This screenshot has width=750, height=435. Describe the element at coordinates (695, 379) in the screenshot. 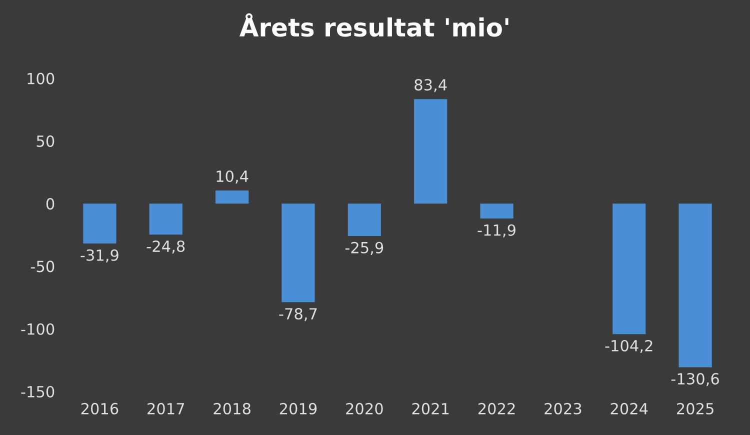

I see `data-label: -130,6` at that location.